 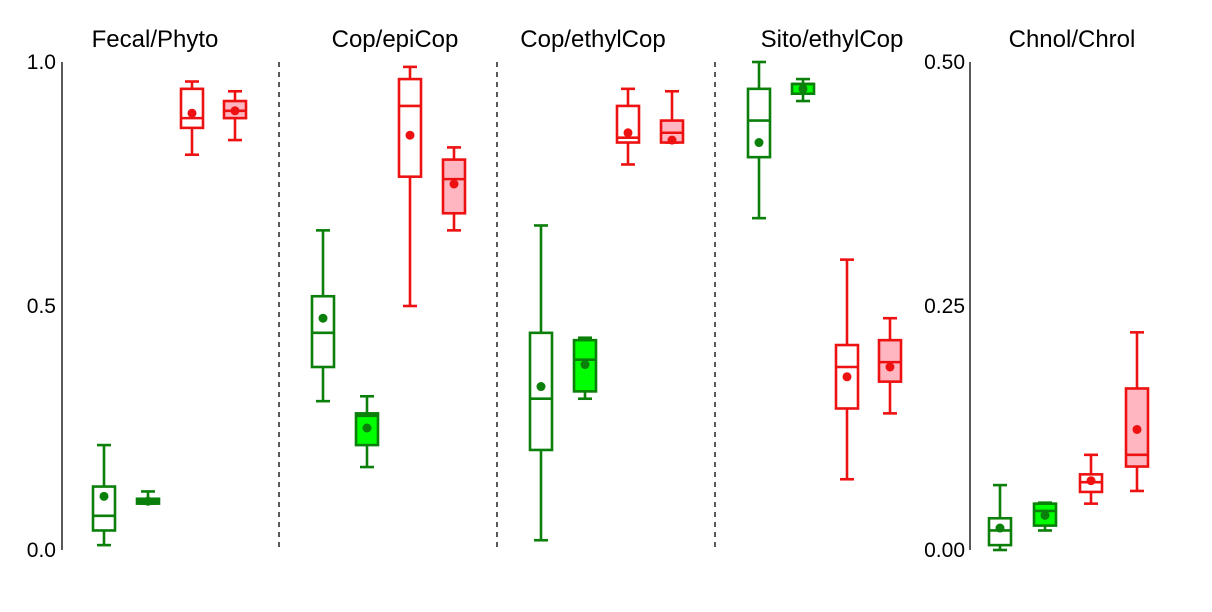 I want to click on panel-title: Chnol/Chrol, so click(x=1072, y=39).